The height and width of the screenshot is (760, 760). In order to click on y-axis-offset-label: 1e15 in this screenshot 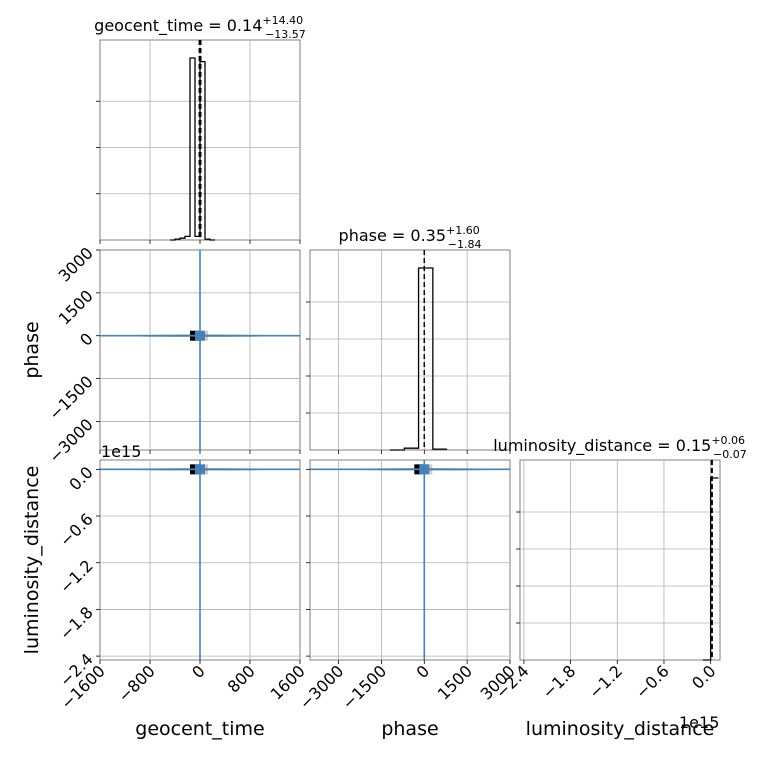, I will do `click(121, 451)`.